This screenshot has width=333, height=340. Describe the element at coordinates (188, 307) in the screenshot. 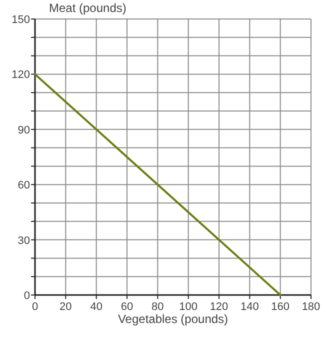

I see `x-tick-label: 100` at that location.